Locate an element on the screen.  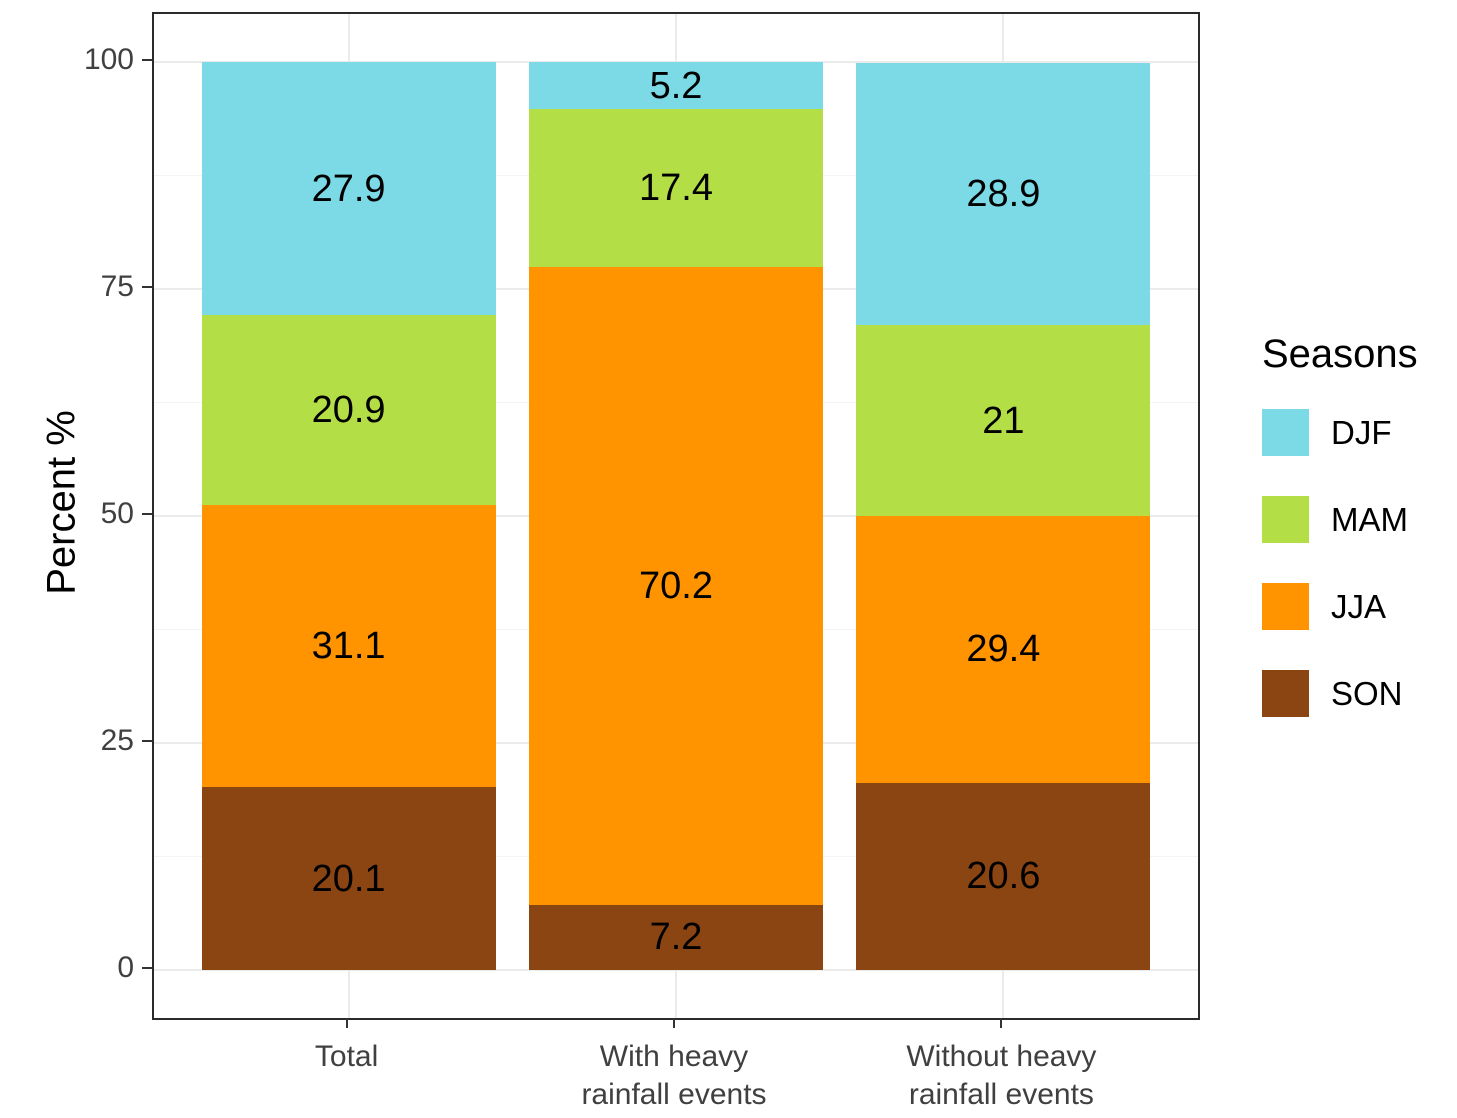
legend-swatch-mam is located at coordinates (1285, 519).